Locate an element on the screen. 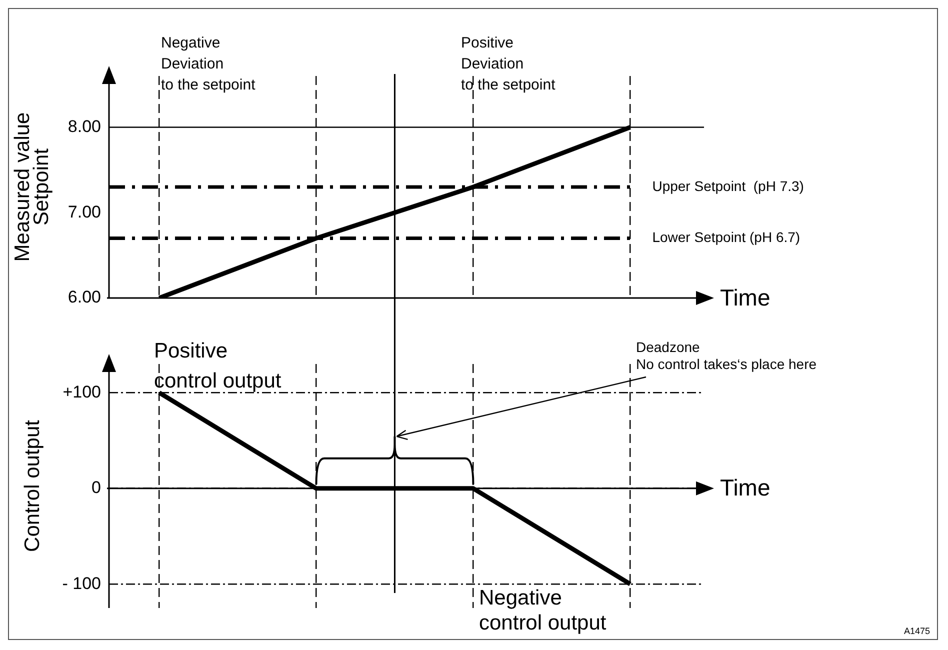 This screenshot has height=650, width=948. y-tick-label: 0 is located at coordinates (96, 488).